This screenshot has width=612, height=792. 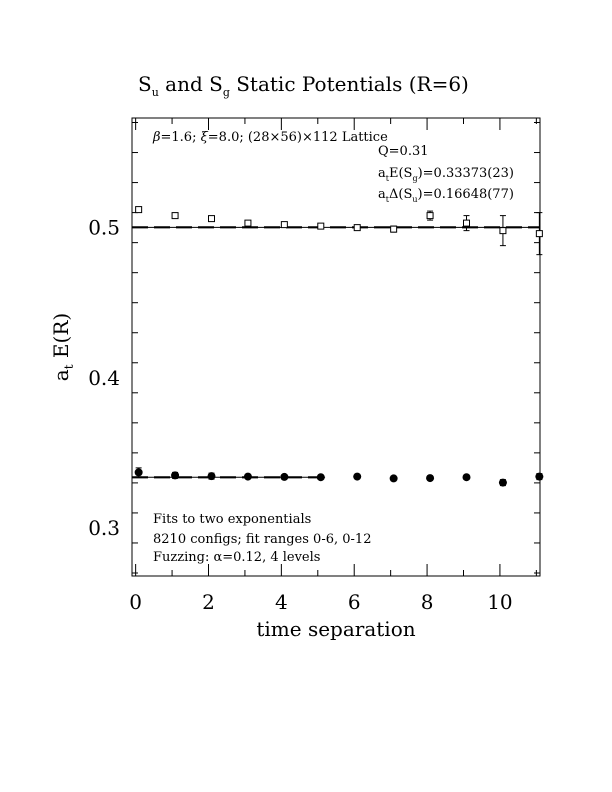 What do you see at coordinates (135, 602) in the screenshot?
I see `x-tick-label: 0` at bounding box center [135, 602].